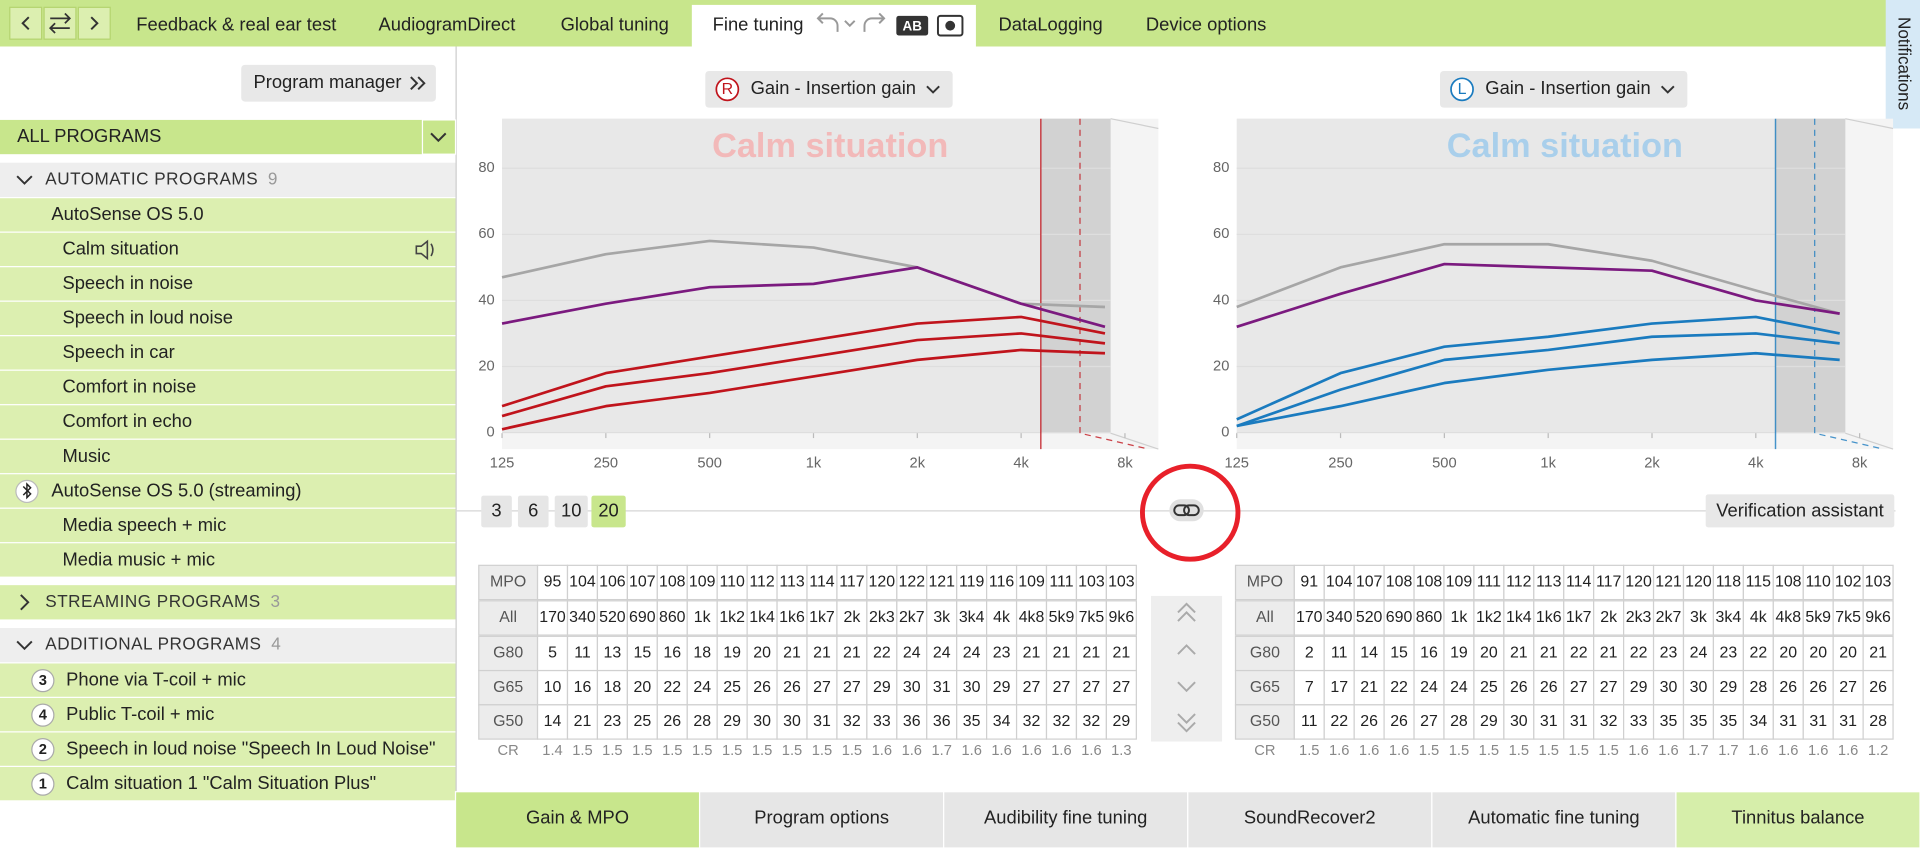  I want to click on program-name: Calm situation 1 "Calm Situation Plus", so click(221, 782).